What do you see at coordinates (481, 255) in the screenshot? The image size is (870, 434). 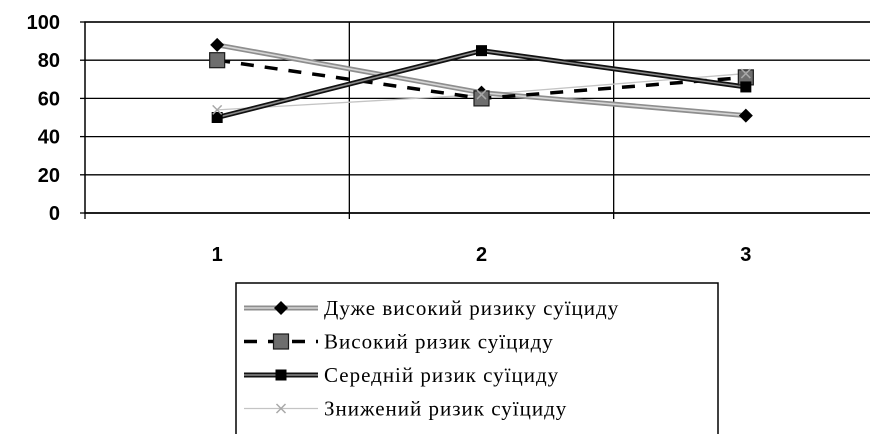 I see `x-tick-label: 2` at bounding box center [481, 255].